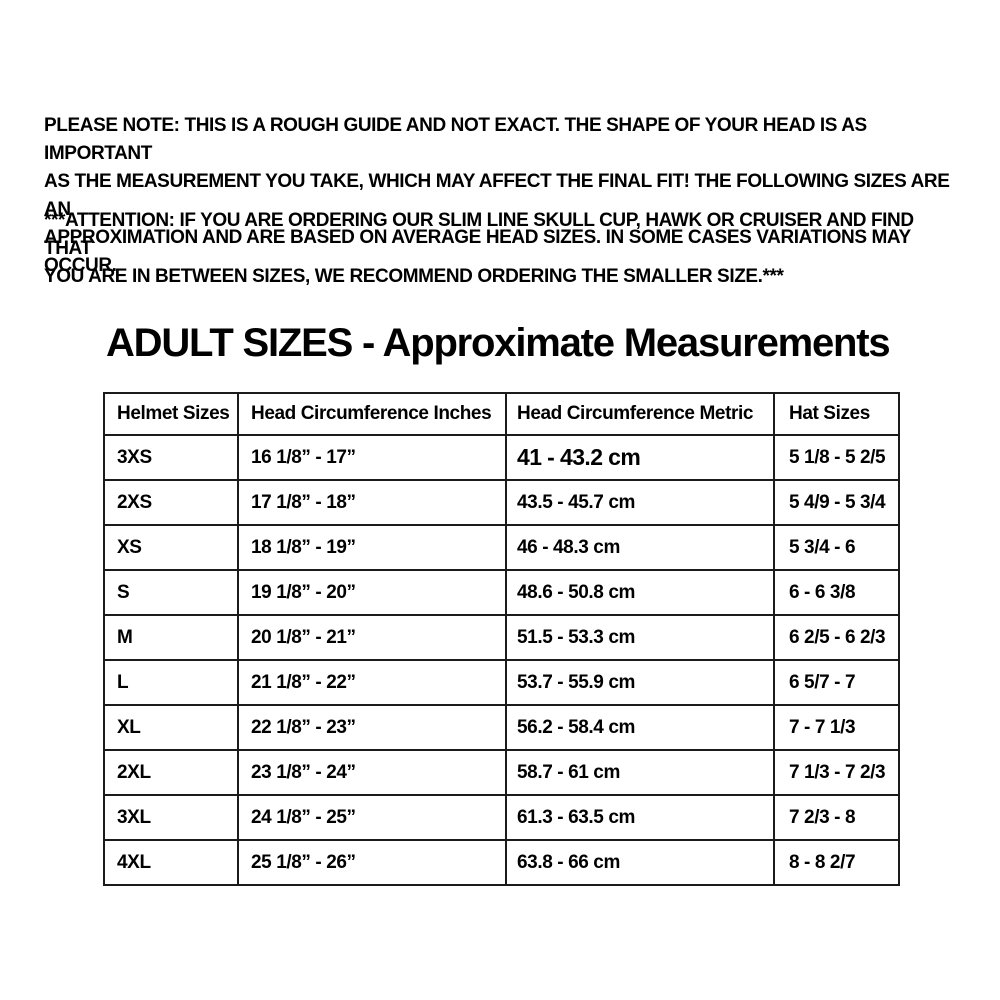 The image size is (1000, 1000). I want to click on metric-cell: 56.2 - 58.4 cm, so click(640, 727).